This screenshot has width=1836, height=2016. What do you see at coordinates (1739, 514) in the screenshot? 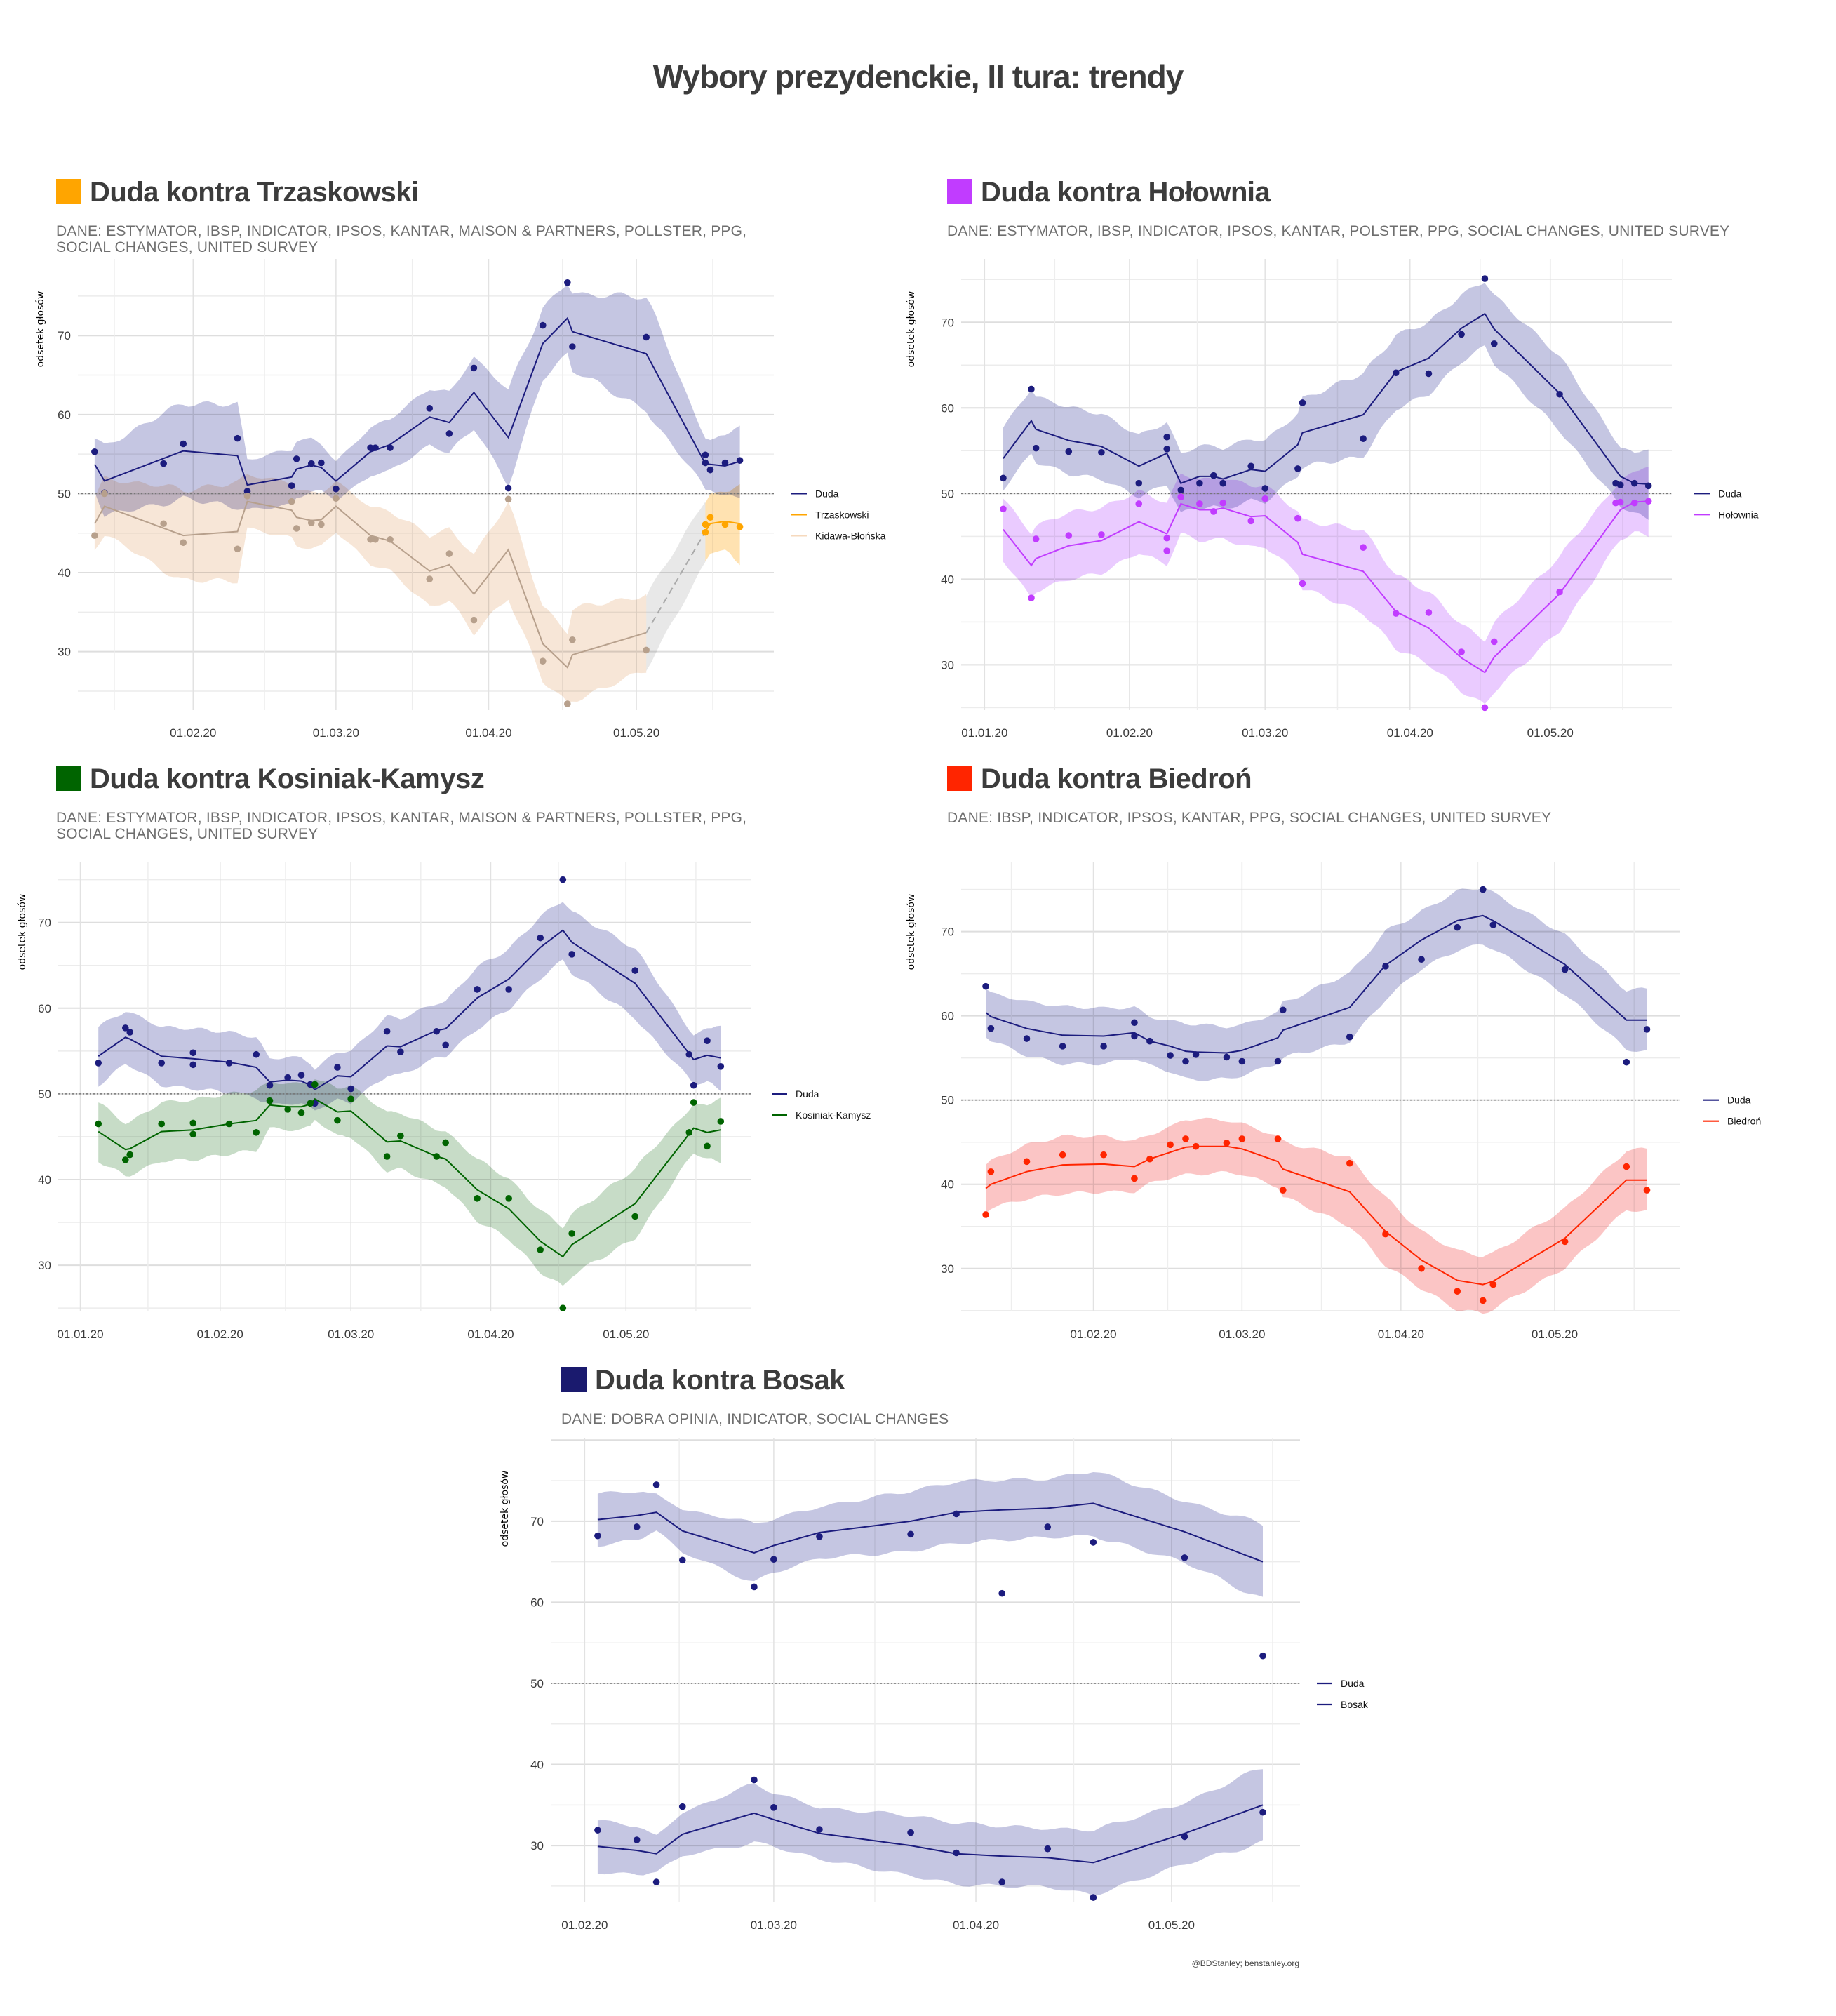
I see `legend-label: Hołownia` at bounding box center [1739, 514].